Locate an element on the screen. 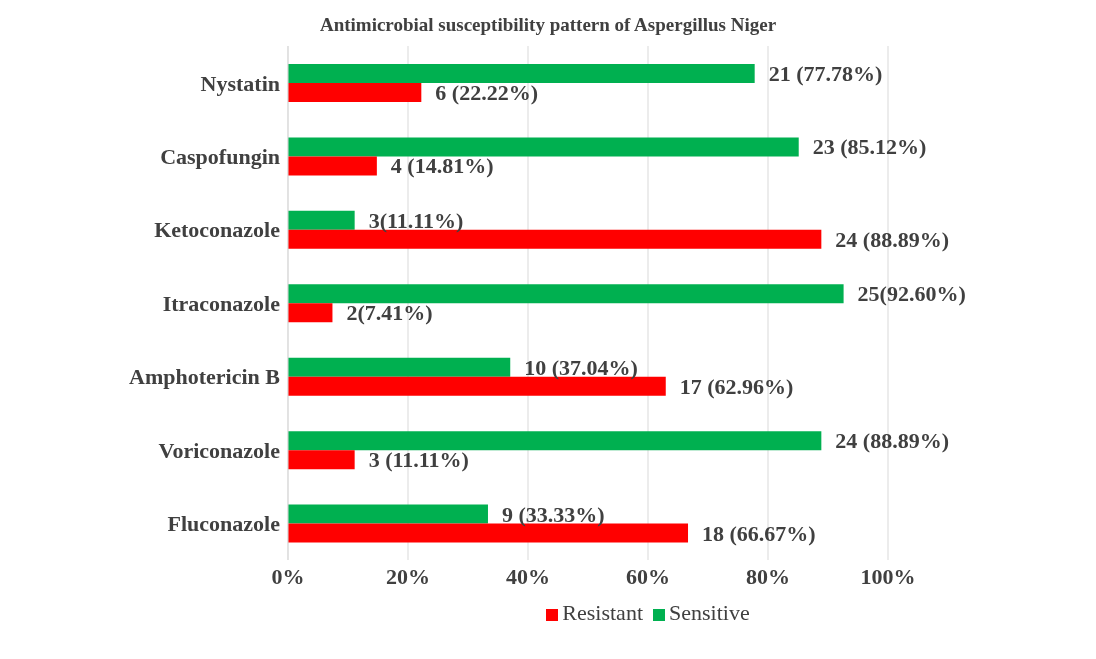 This screenshot has height=659, width=1096. data-label: 25(92.60%) is located at coordinates (911, 294).